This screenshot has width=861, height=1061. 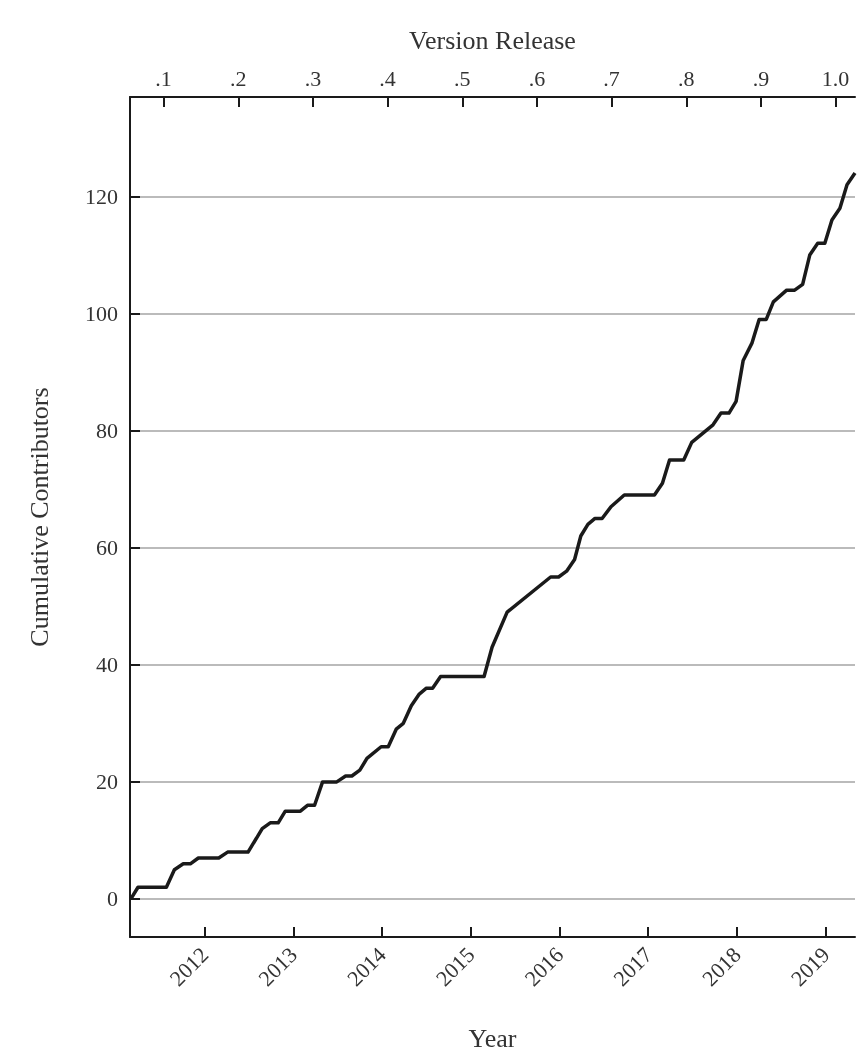 I want to click on x2-tick-label: .5, so click(x=462, y=78).